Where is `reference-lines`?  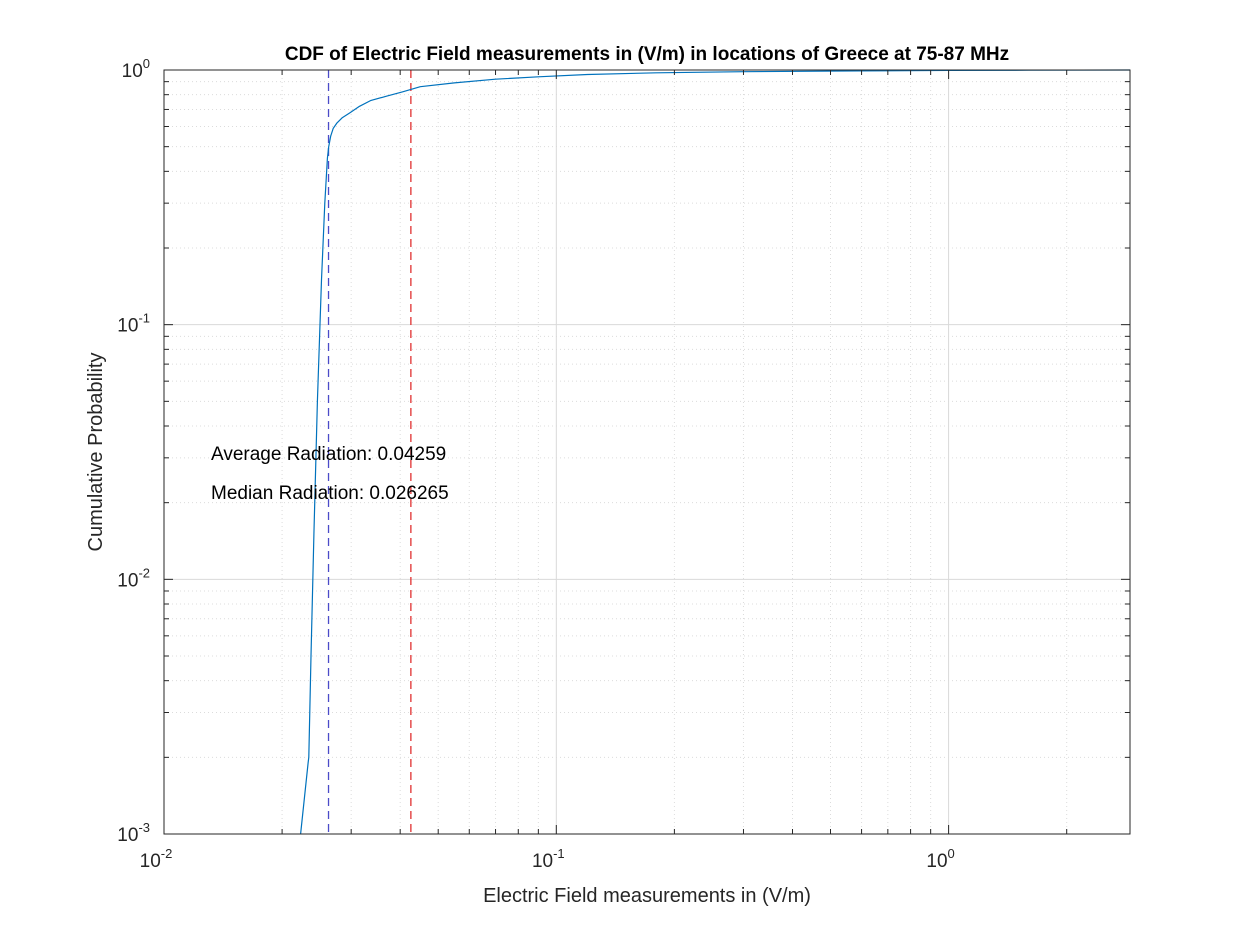 reference-lines is located at coordinates (369, 452).